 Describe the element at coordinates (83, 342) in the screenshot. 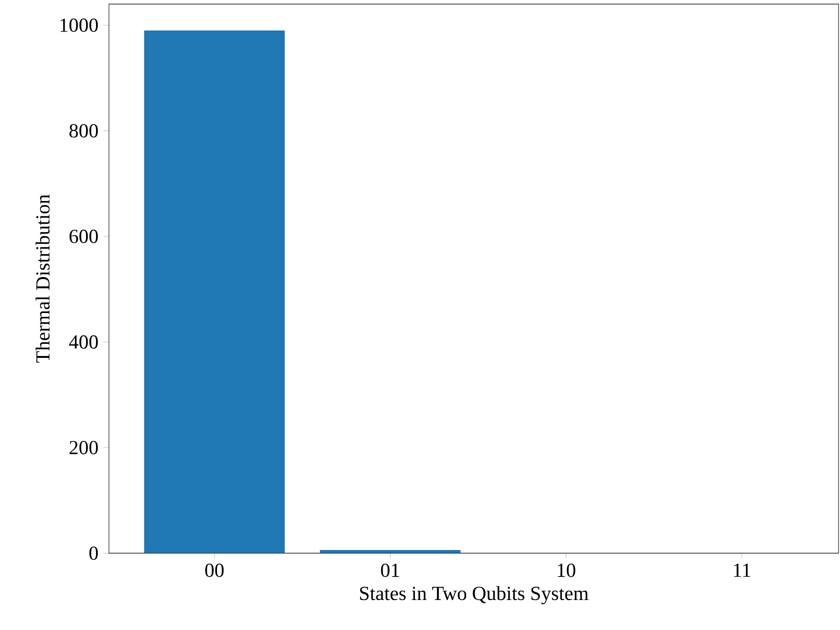

I see `y-tick-label: 400` at that location.